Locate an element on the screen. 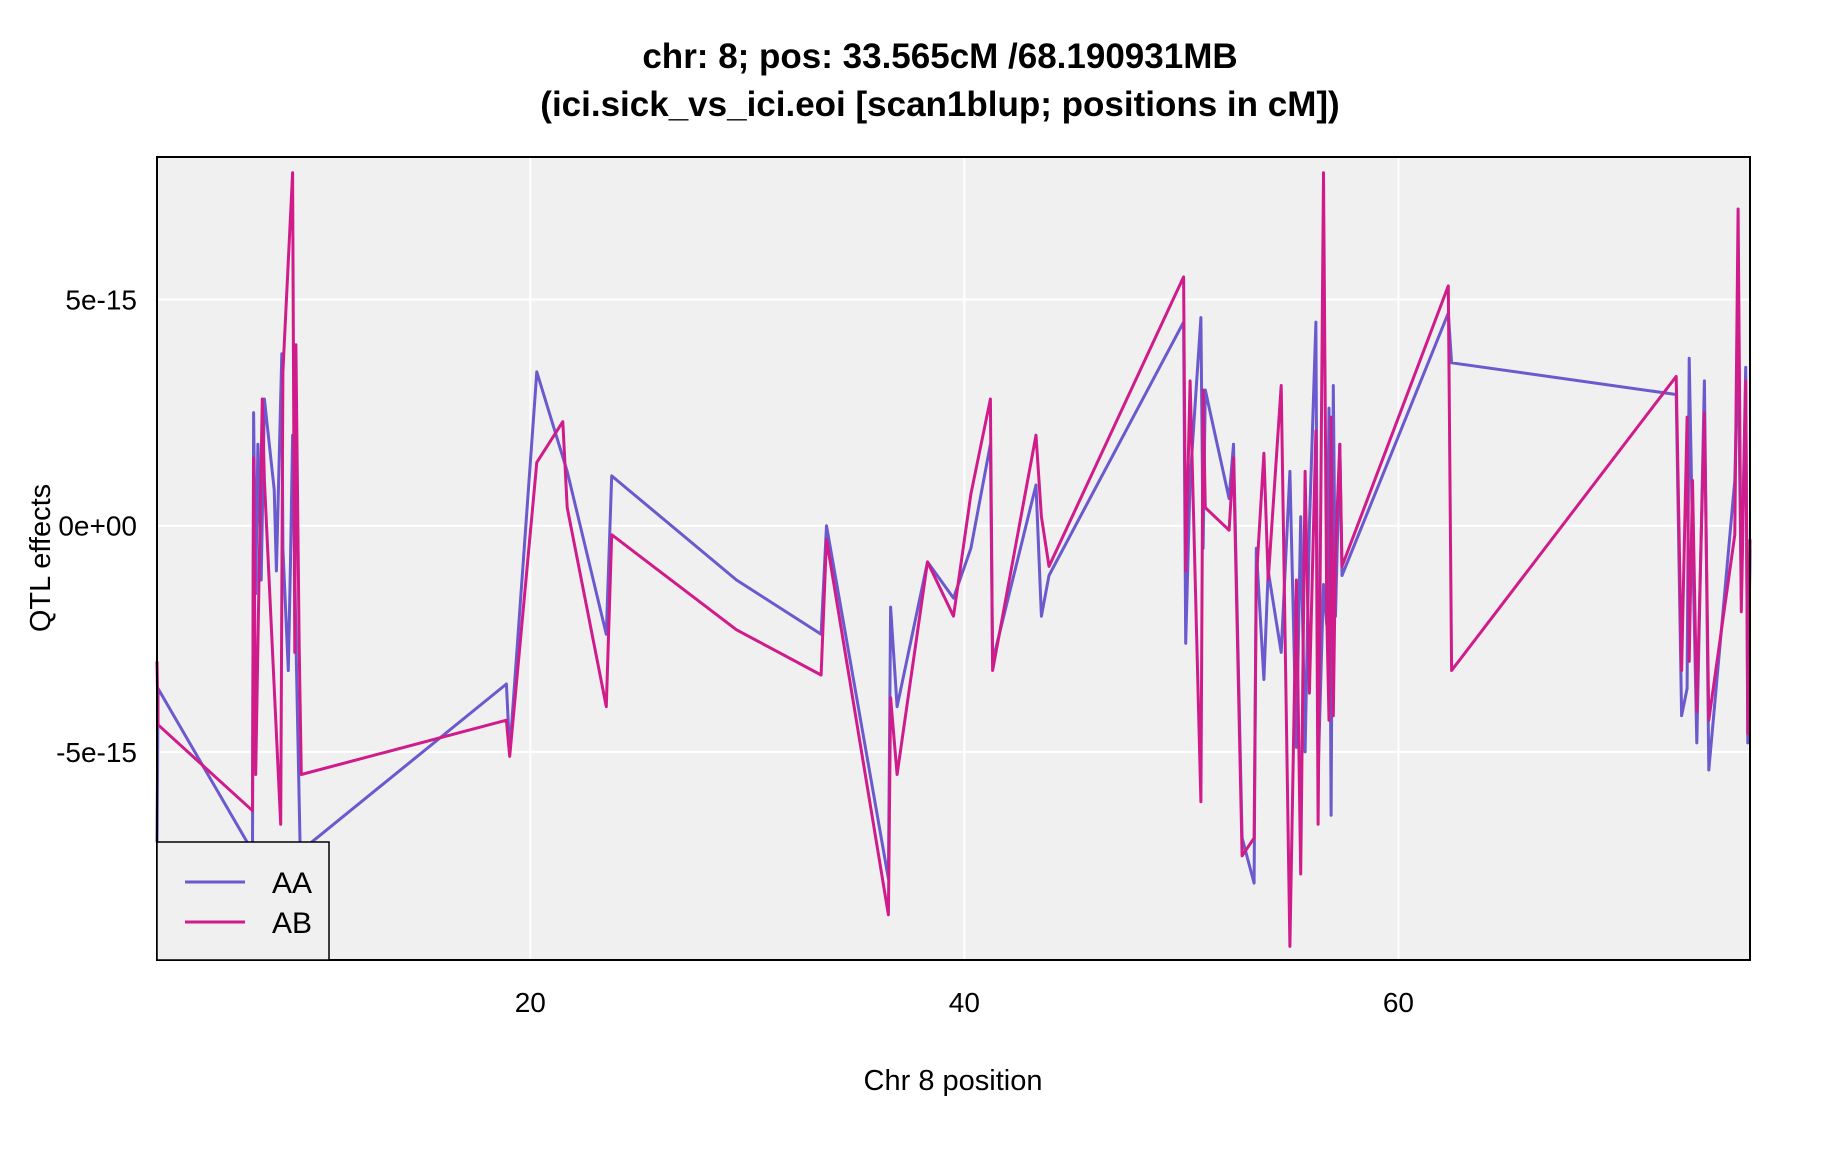  y-tick-label: -5e-15 is located at coordinates (96, 752).